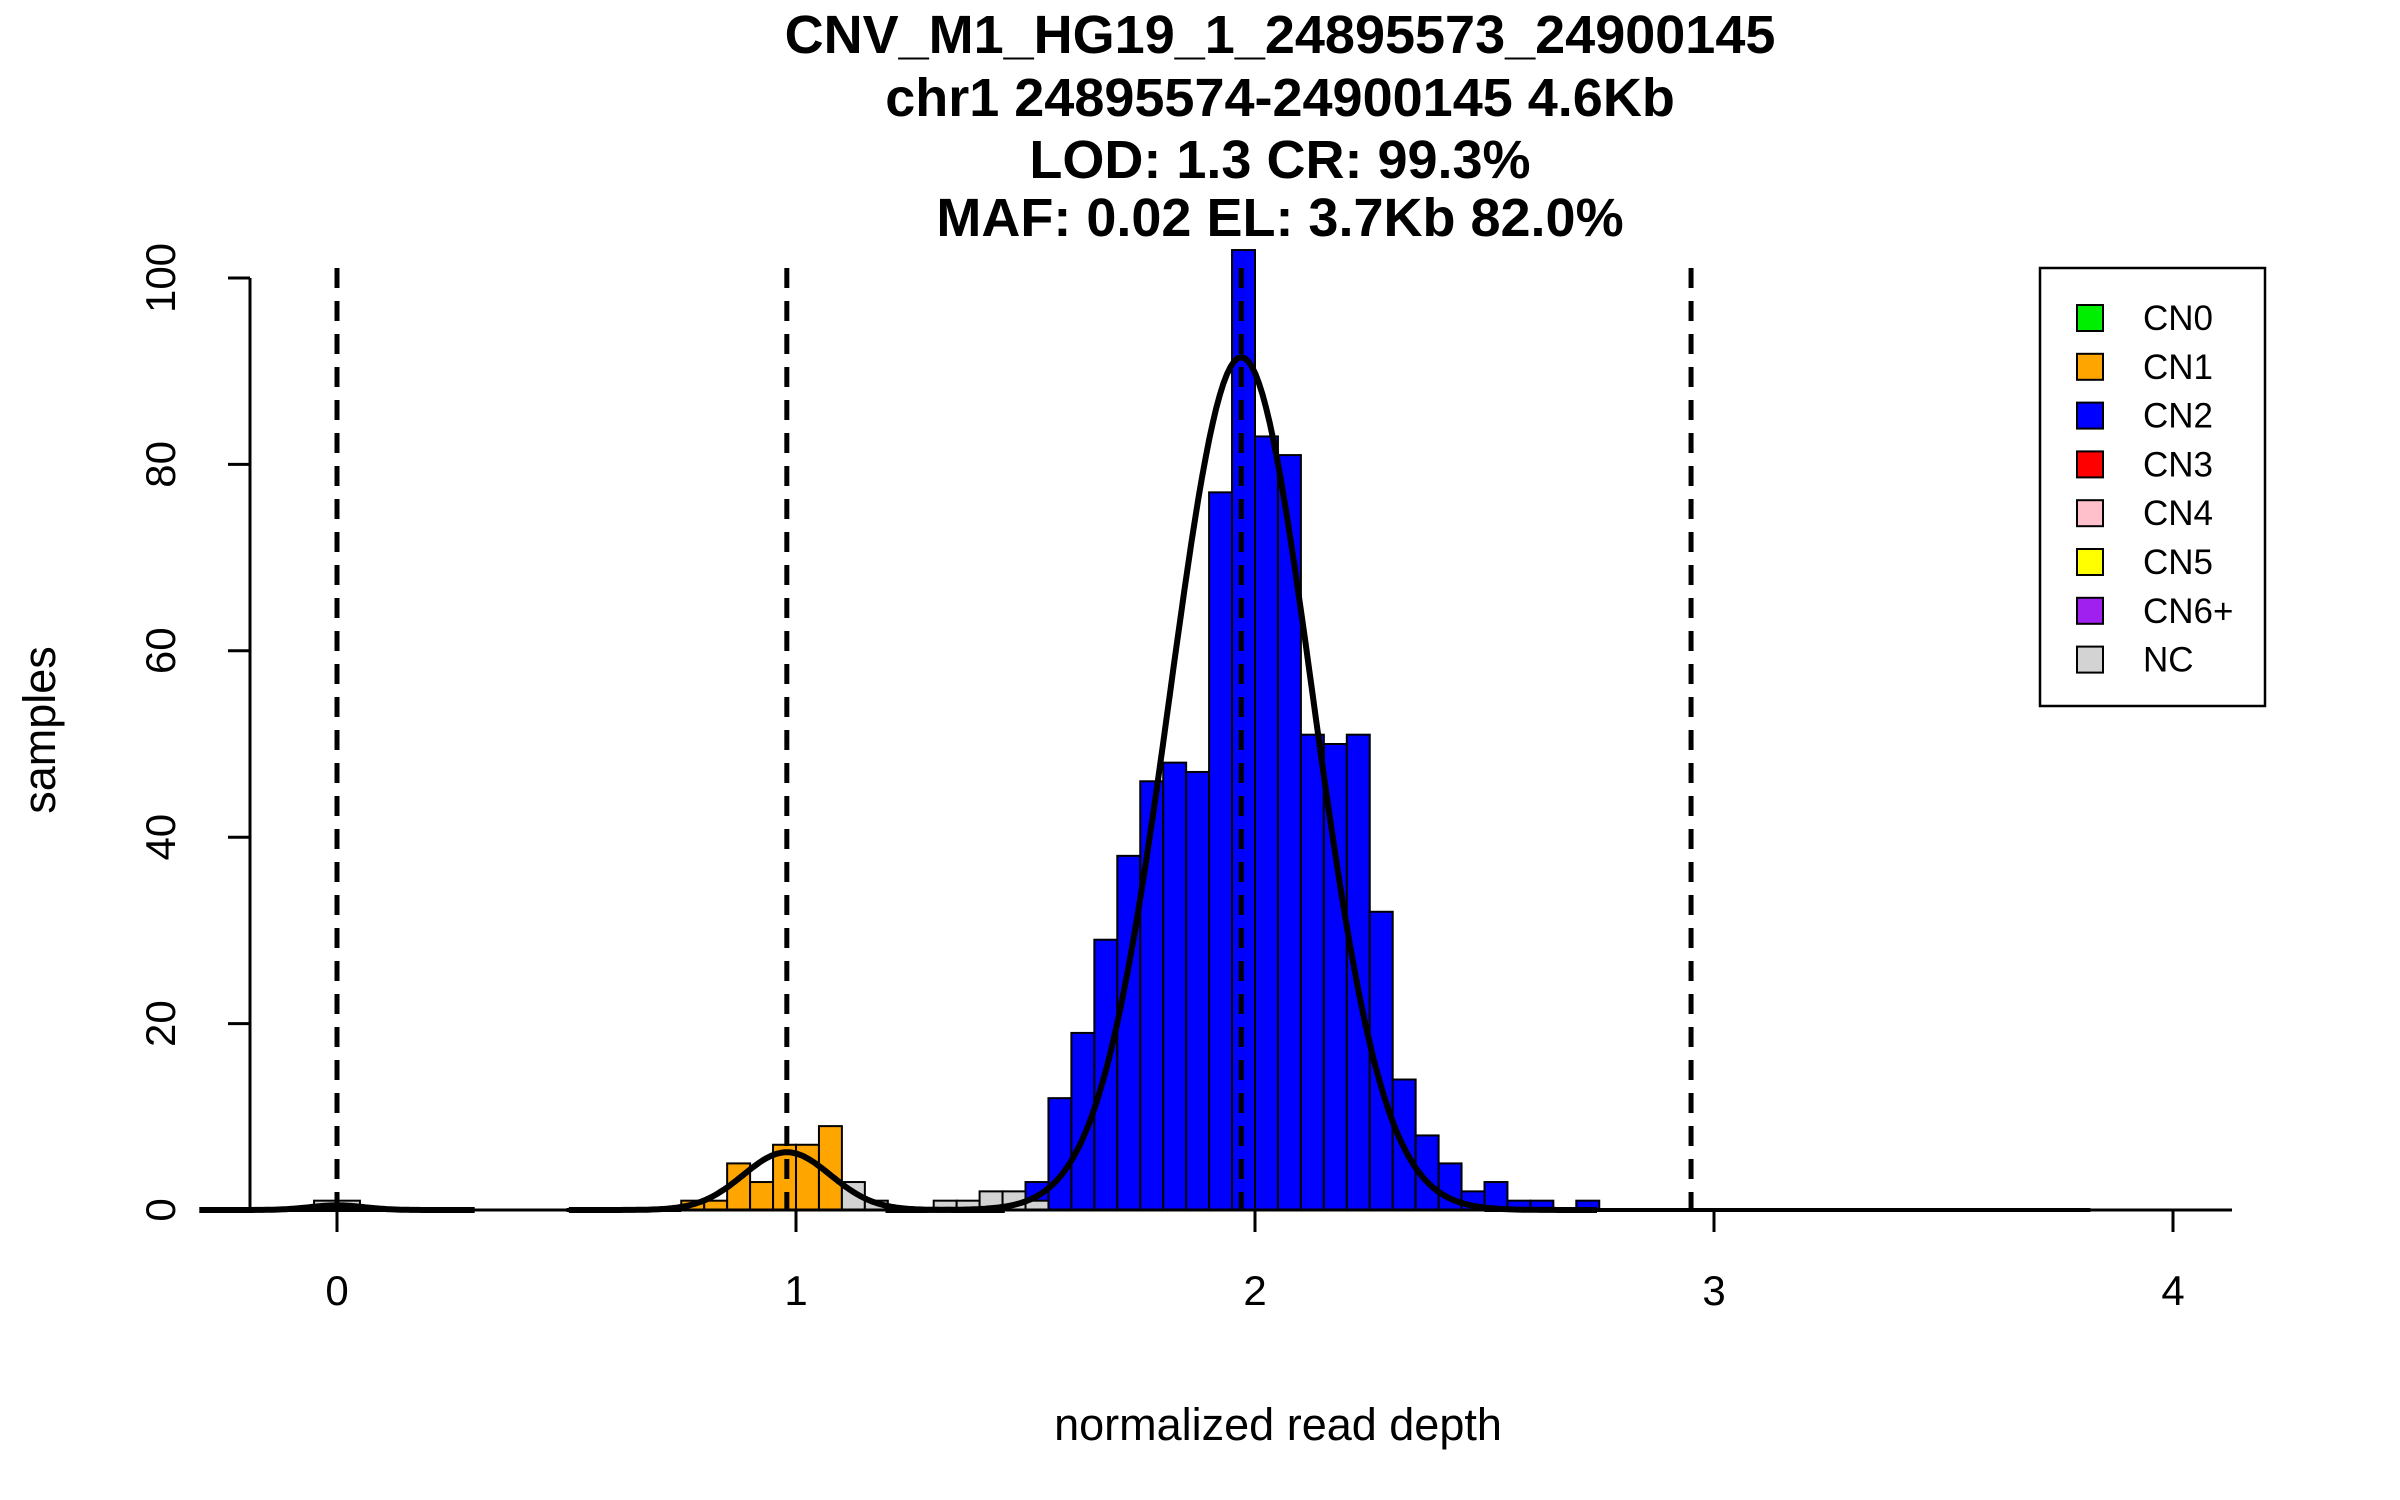 The image size is (2400, 1500). I want to click on legend-label: NC, so click(2168, 660).